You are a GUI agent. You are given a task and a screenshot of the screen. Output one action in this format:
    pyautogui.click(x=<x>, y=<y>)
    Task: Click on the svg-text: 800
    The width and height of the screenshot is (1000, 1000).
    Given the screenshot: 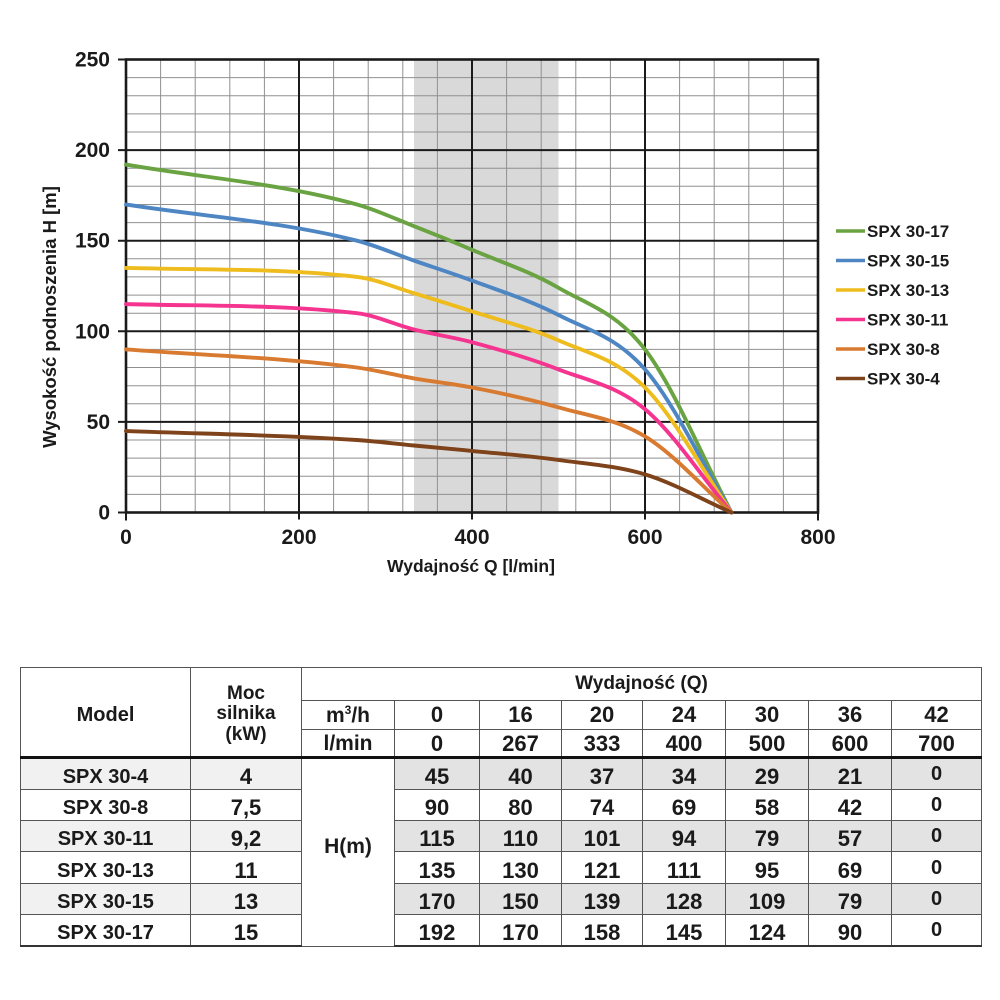 What is the action you would take?
    pyautogui.click(x=817, y=537)
    